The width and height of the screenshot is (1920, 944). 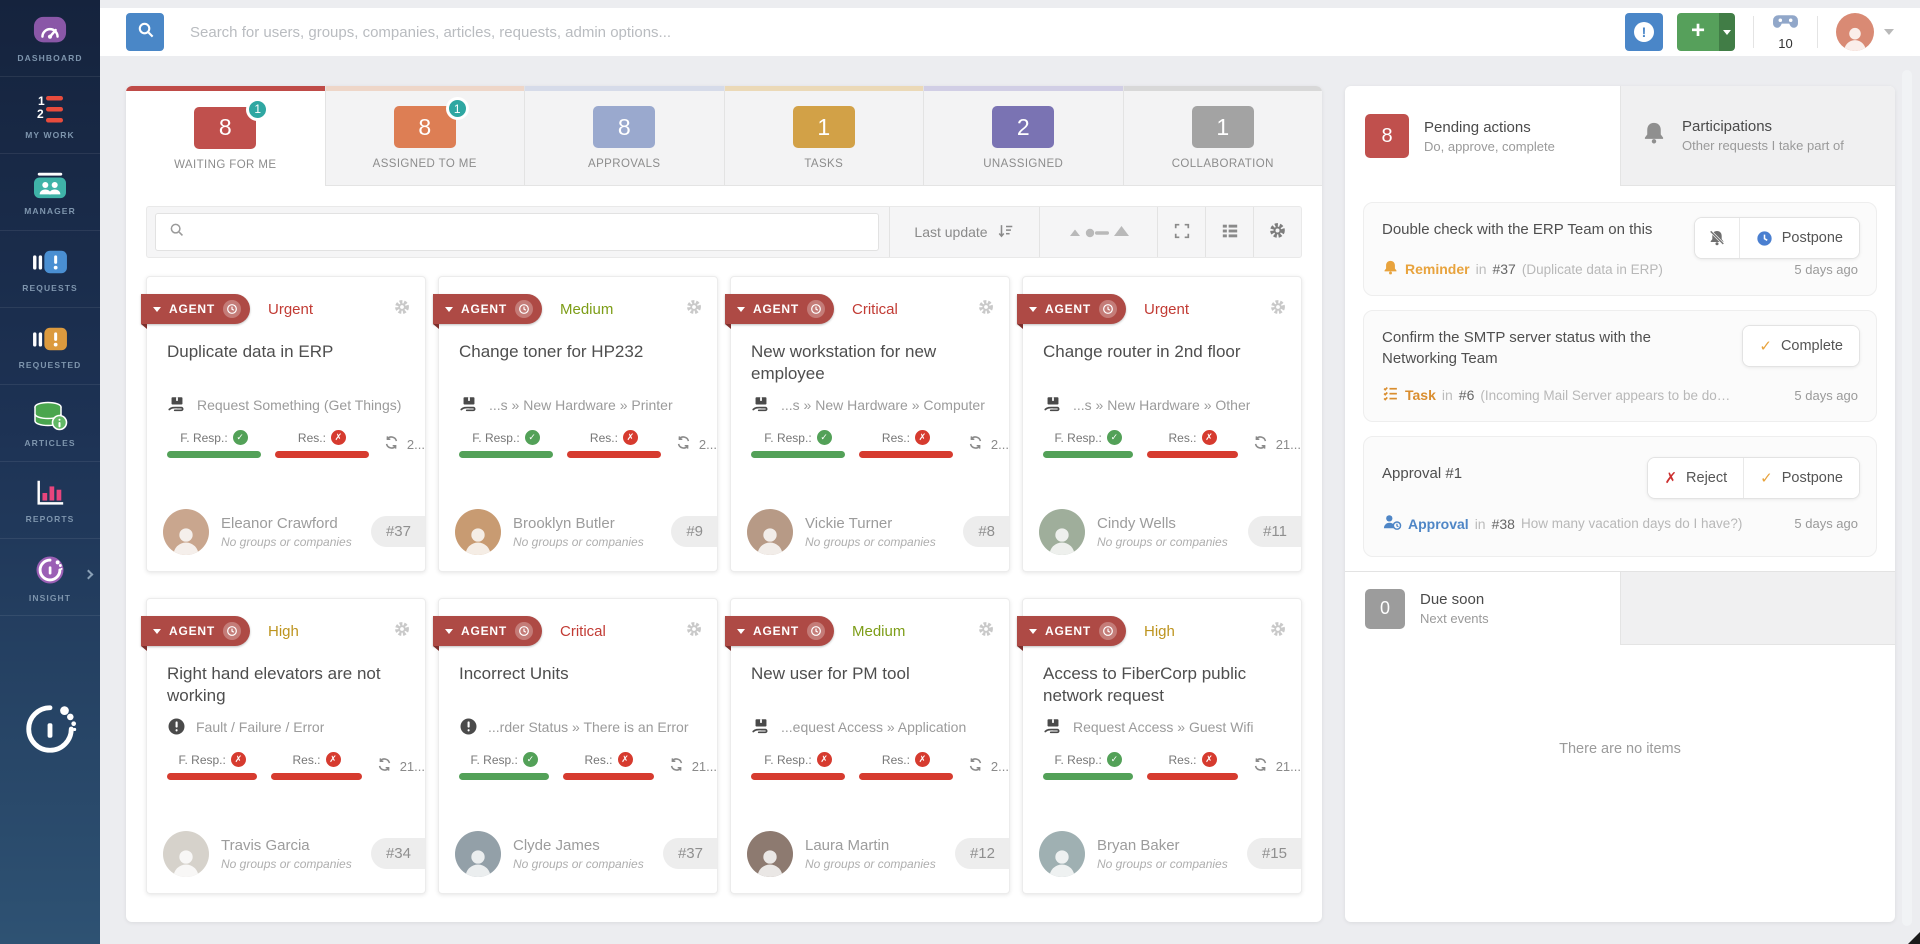 I want to click on ticket-ref: #38, so click(x=1503, y=523).